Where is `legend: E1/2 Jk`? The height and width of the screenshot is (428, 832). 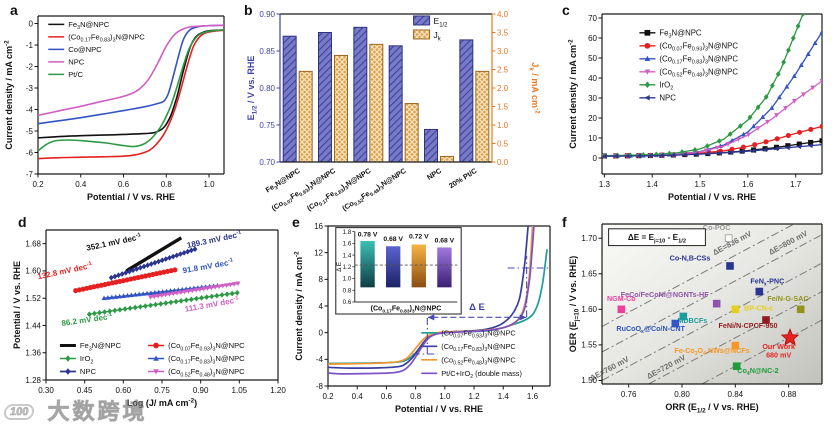
legend: E1/2 Jk is located at coordinates (430, 28).